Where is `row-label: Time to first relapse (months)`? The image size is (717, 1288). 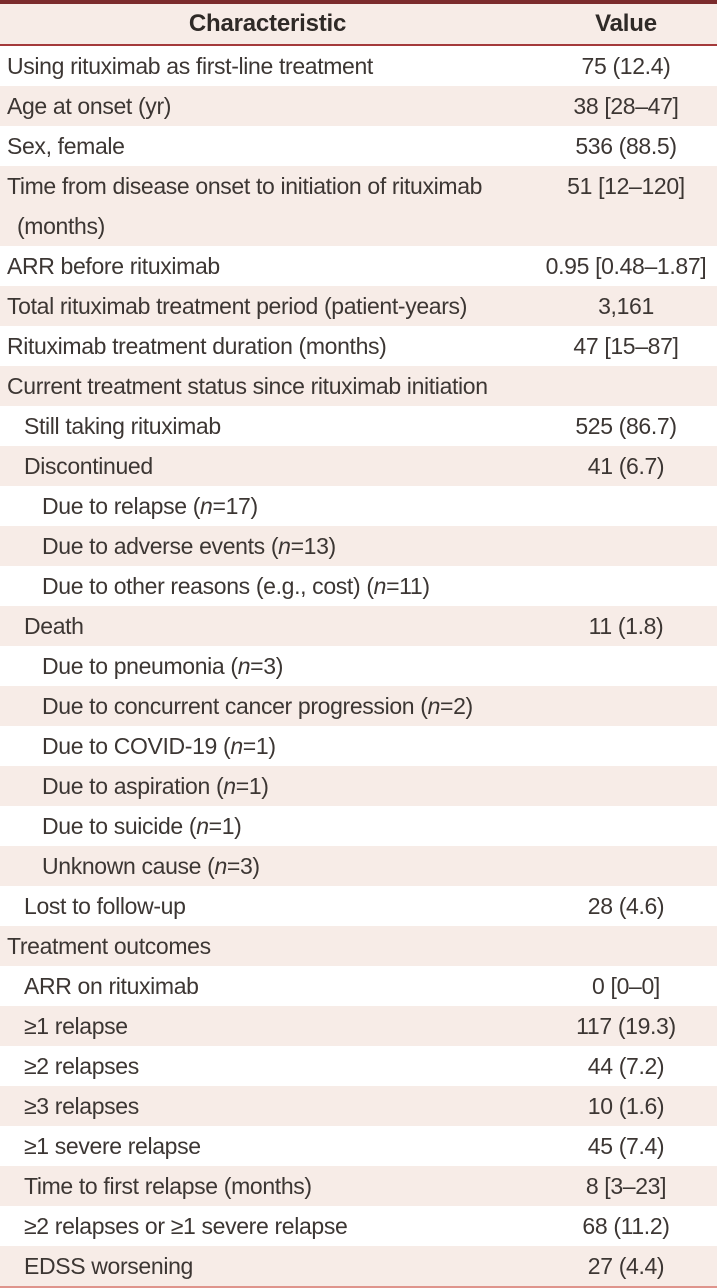
row-label: Time to first relapse (months) is located at coordinates (168, 1186).